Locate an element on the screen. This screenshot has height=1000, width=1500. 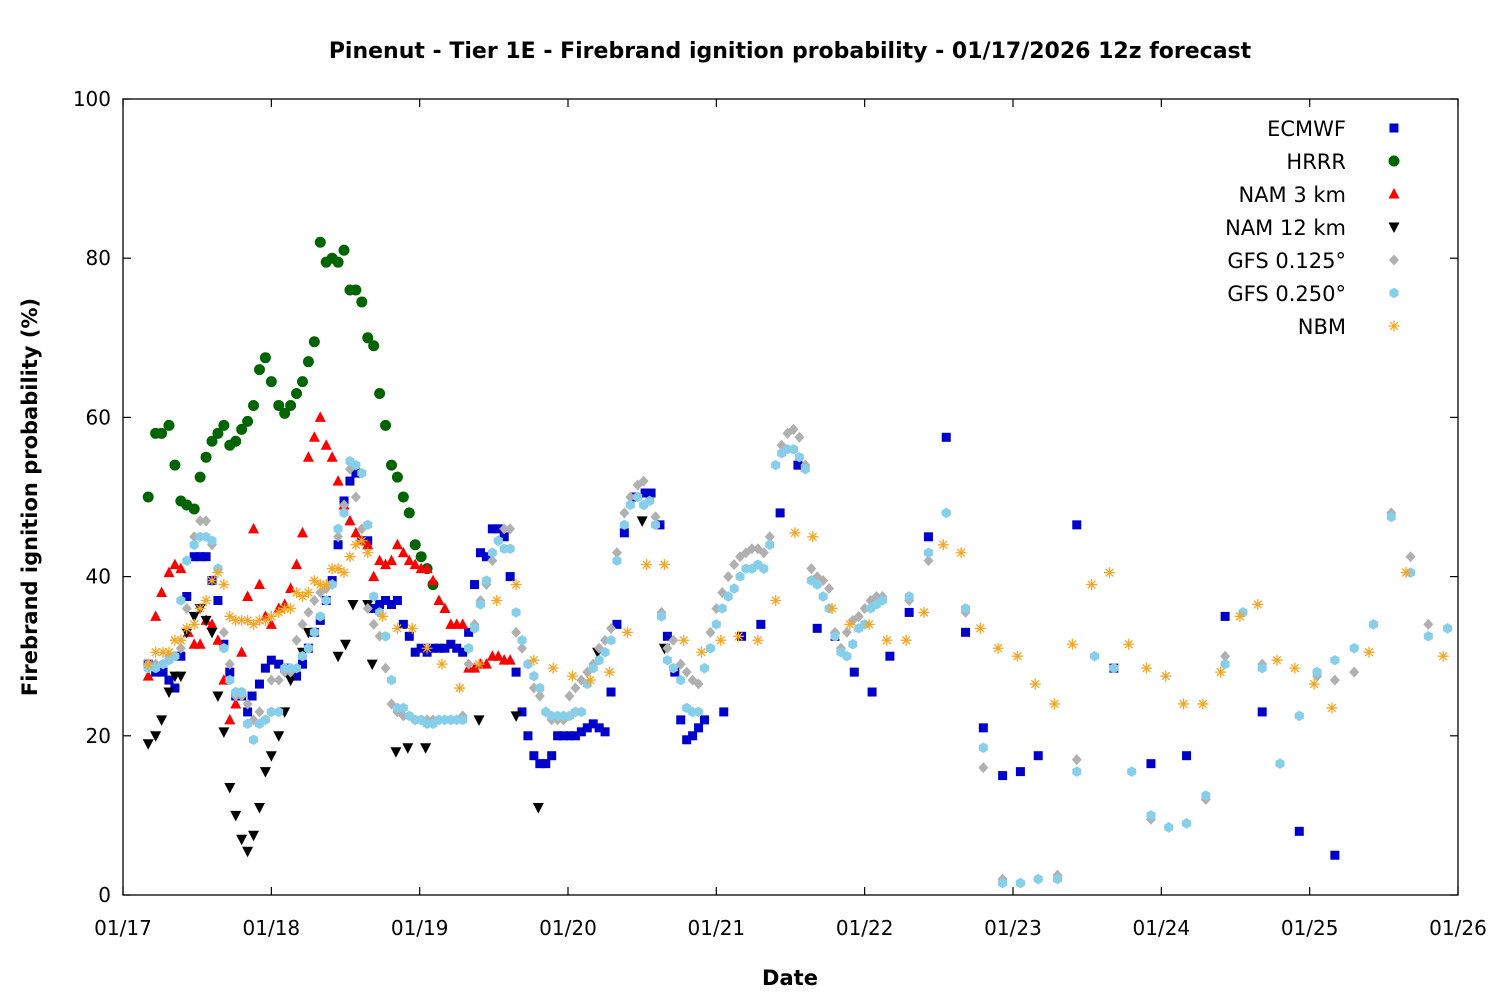
x-tick-label: 01/22 is located at coordinates (865, 928).